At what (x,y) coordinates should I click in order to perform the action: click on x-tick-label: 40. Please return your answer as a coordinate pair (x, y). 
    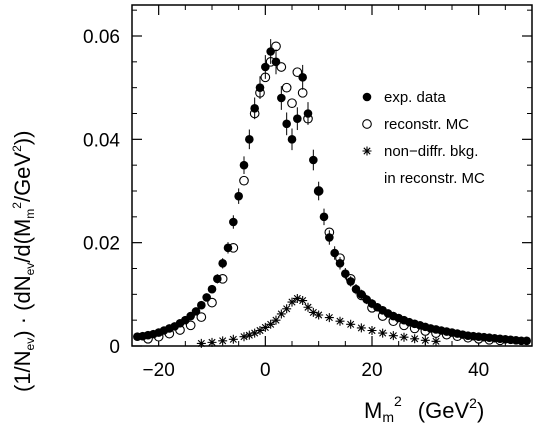
    Looking at the image, I should click on (478, 370).